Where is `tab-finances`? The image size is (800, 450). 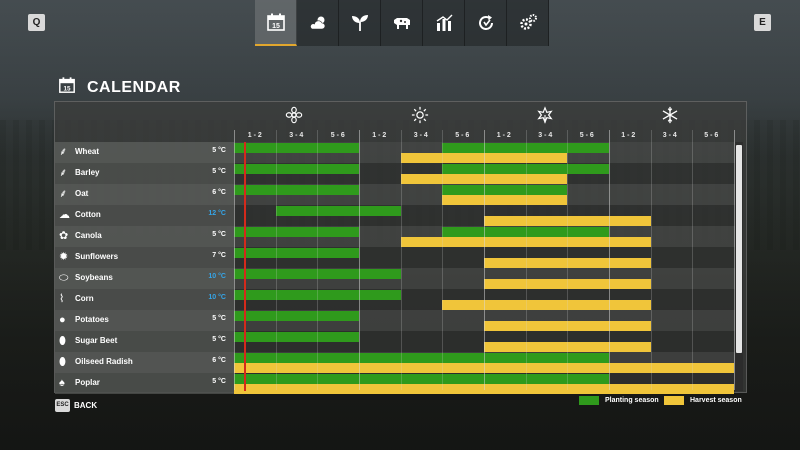
tab-finances is located at coordinates (486, 23).